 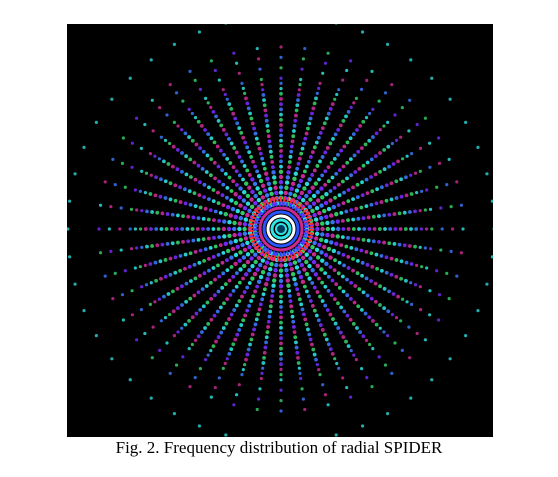 What do you see at coordinates (398, 244) in the screenshot?
I see `spoke` at bounding box center [398, 244].